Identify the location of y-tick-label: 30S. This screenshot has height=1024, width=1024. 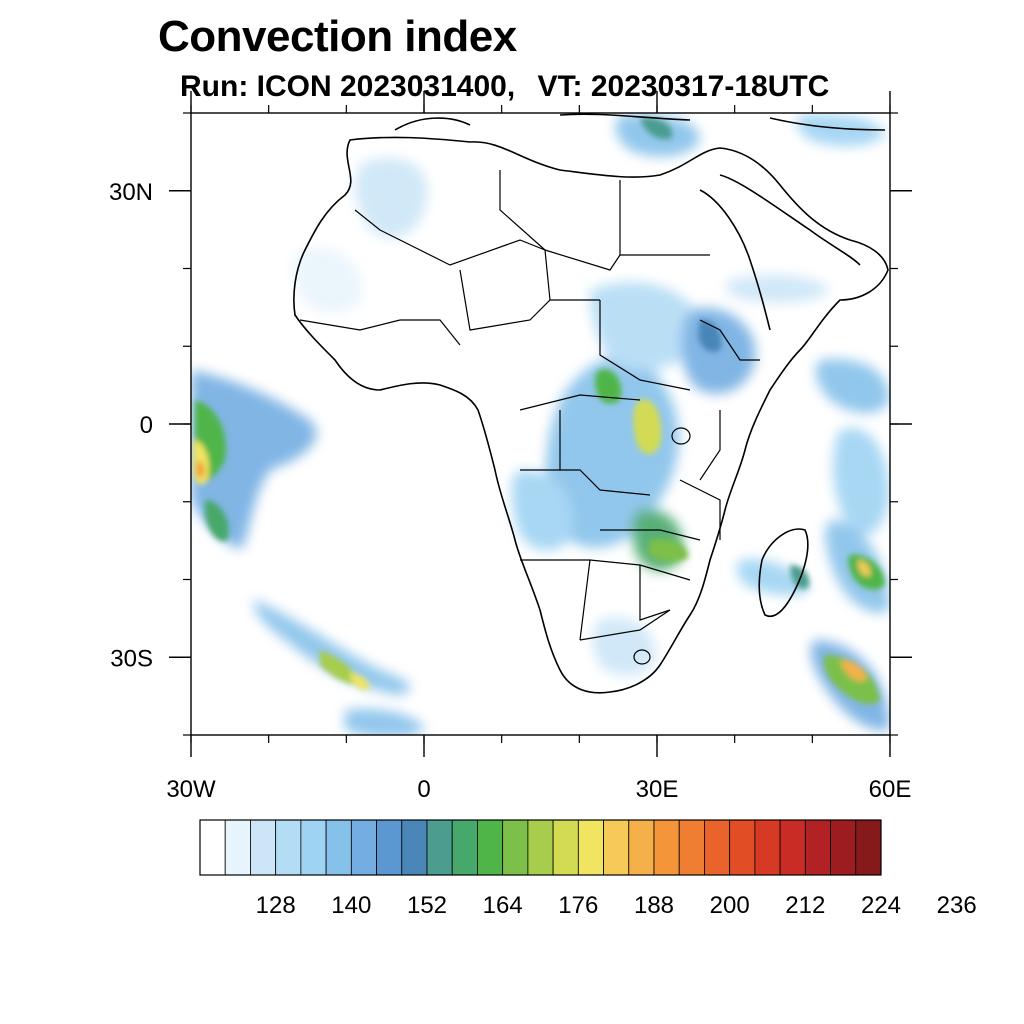
(131, 658).